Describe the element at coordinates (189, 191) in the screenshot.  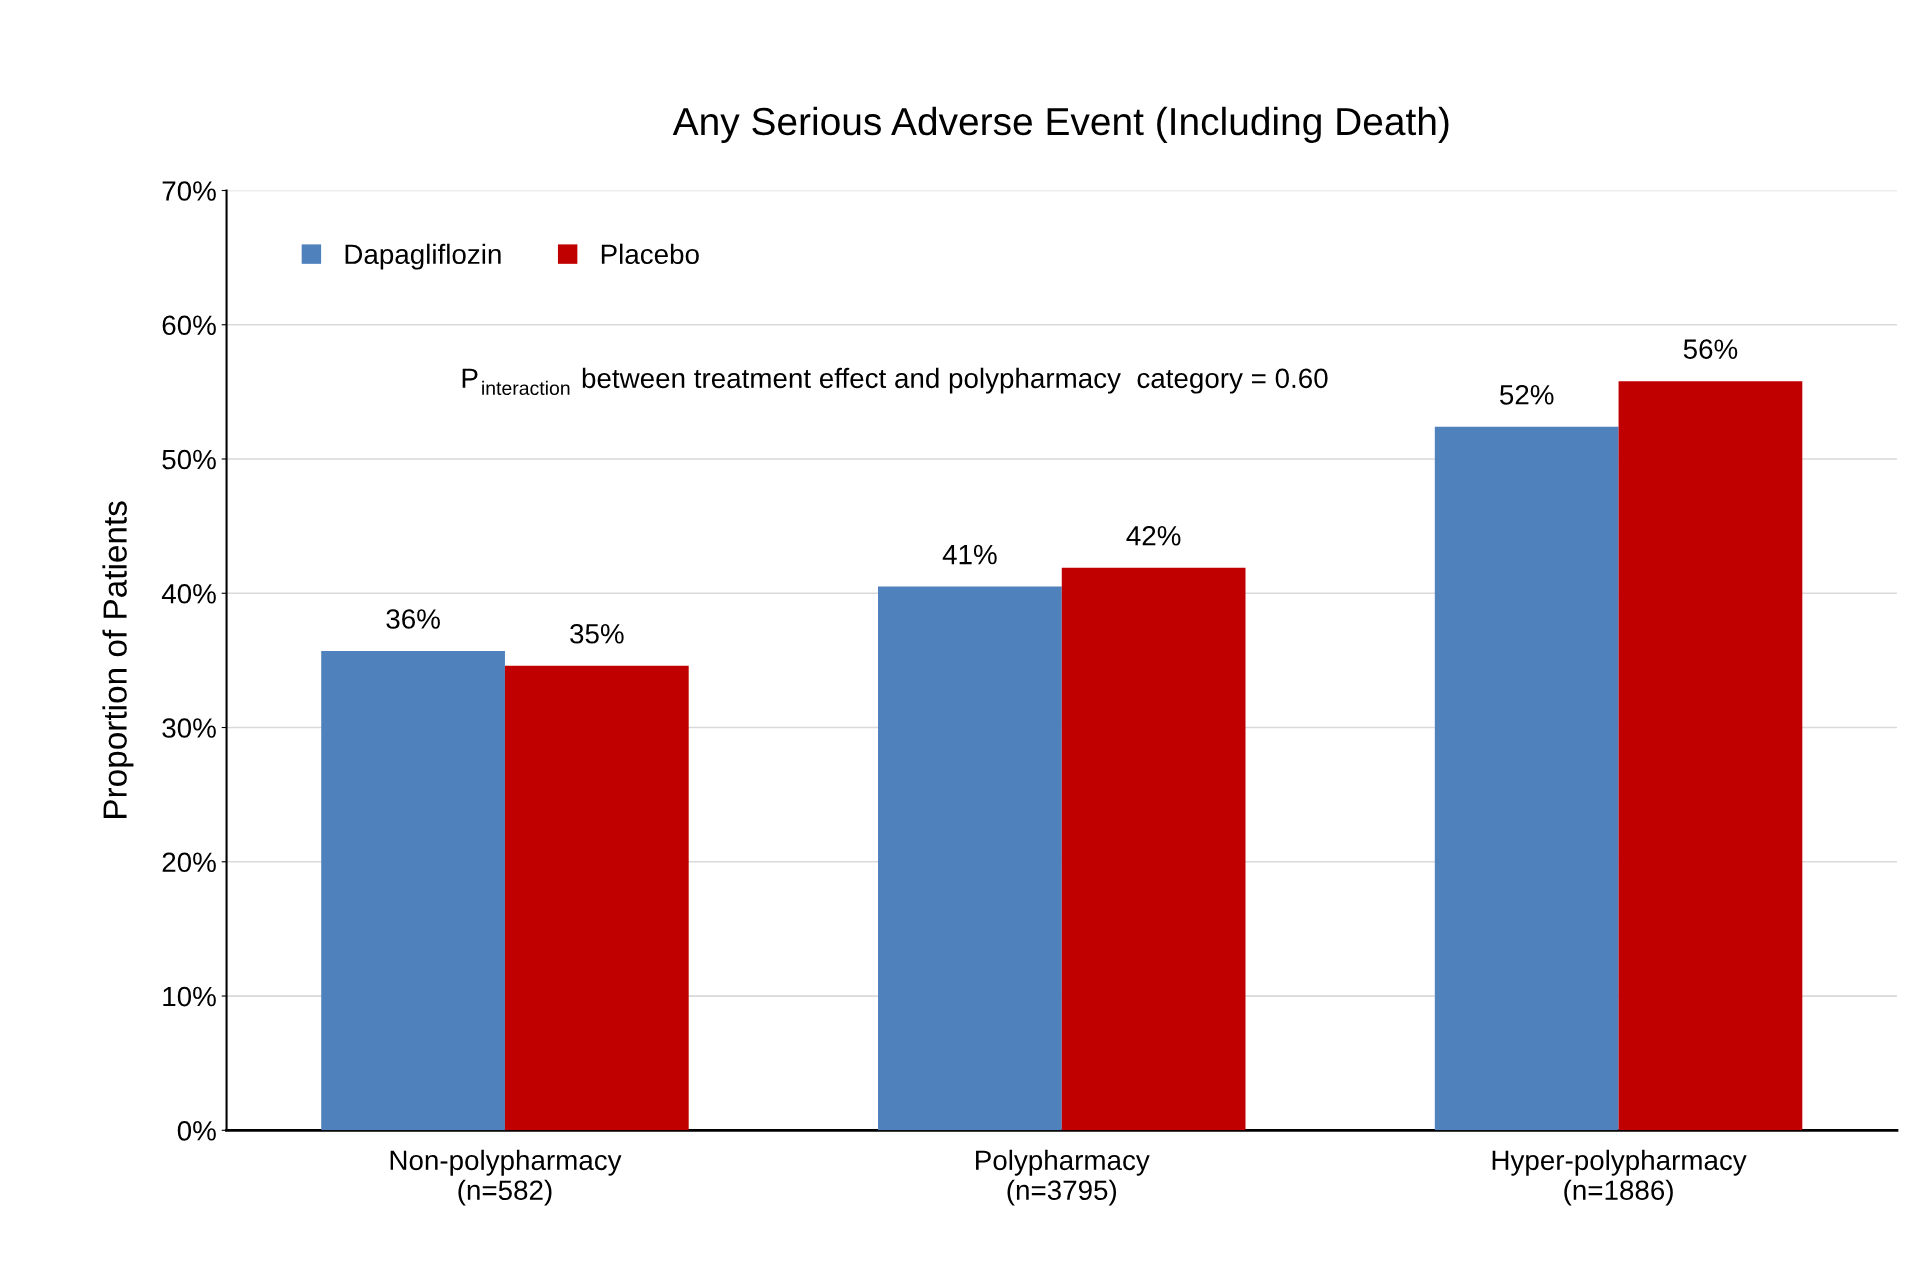
I see `y-tick-label: 70%` at that location.